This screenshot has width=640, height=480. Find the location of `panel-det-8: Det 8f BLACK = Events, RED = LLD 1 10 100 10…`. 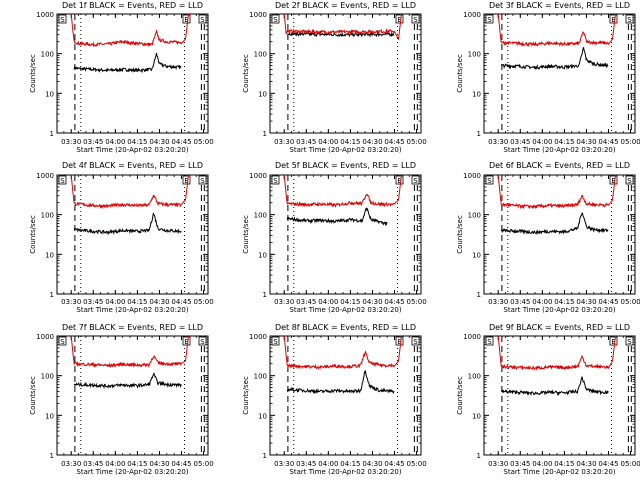

panel-det-8: Det 8f BLACK = Events, RED = LLD 1 10 100 10… is located at coordinates (334, 399).